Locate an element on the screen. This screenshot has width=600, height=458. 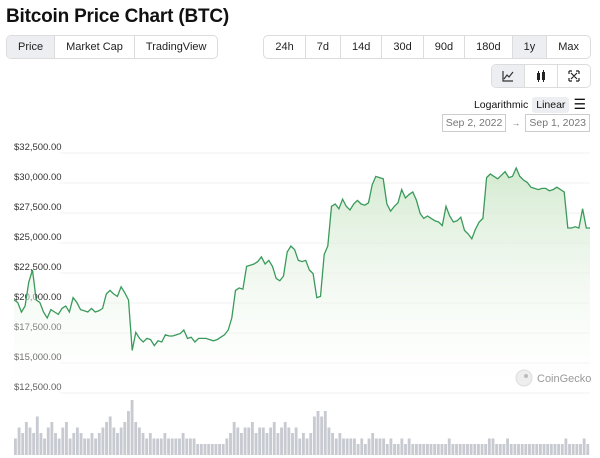
tab-price: Price is located at coordinates (31, 47).